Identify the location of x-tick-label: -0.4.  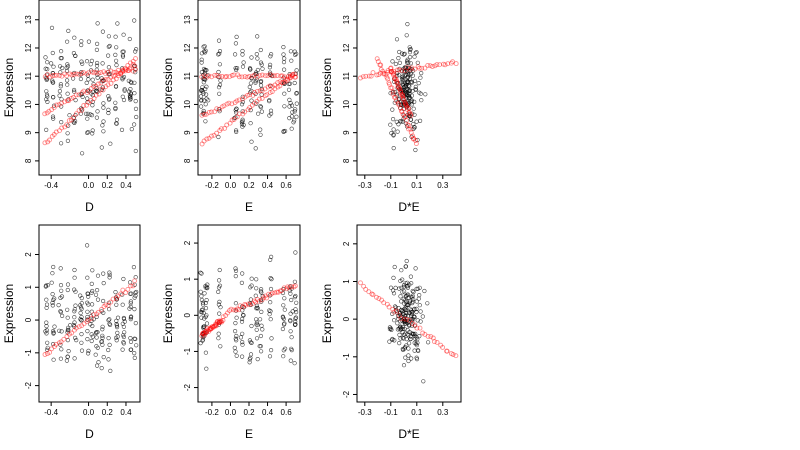
(51, 412).